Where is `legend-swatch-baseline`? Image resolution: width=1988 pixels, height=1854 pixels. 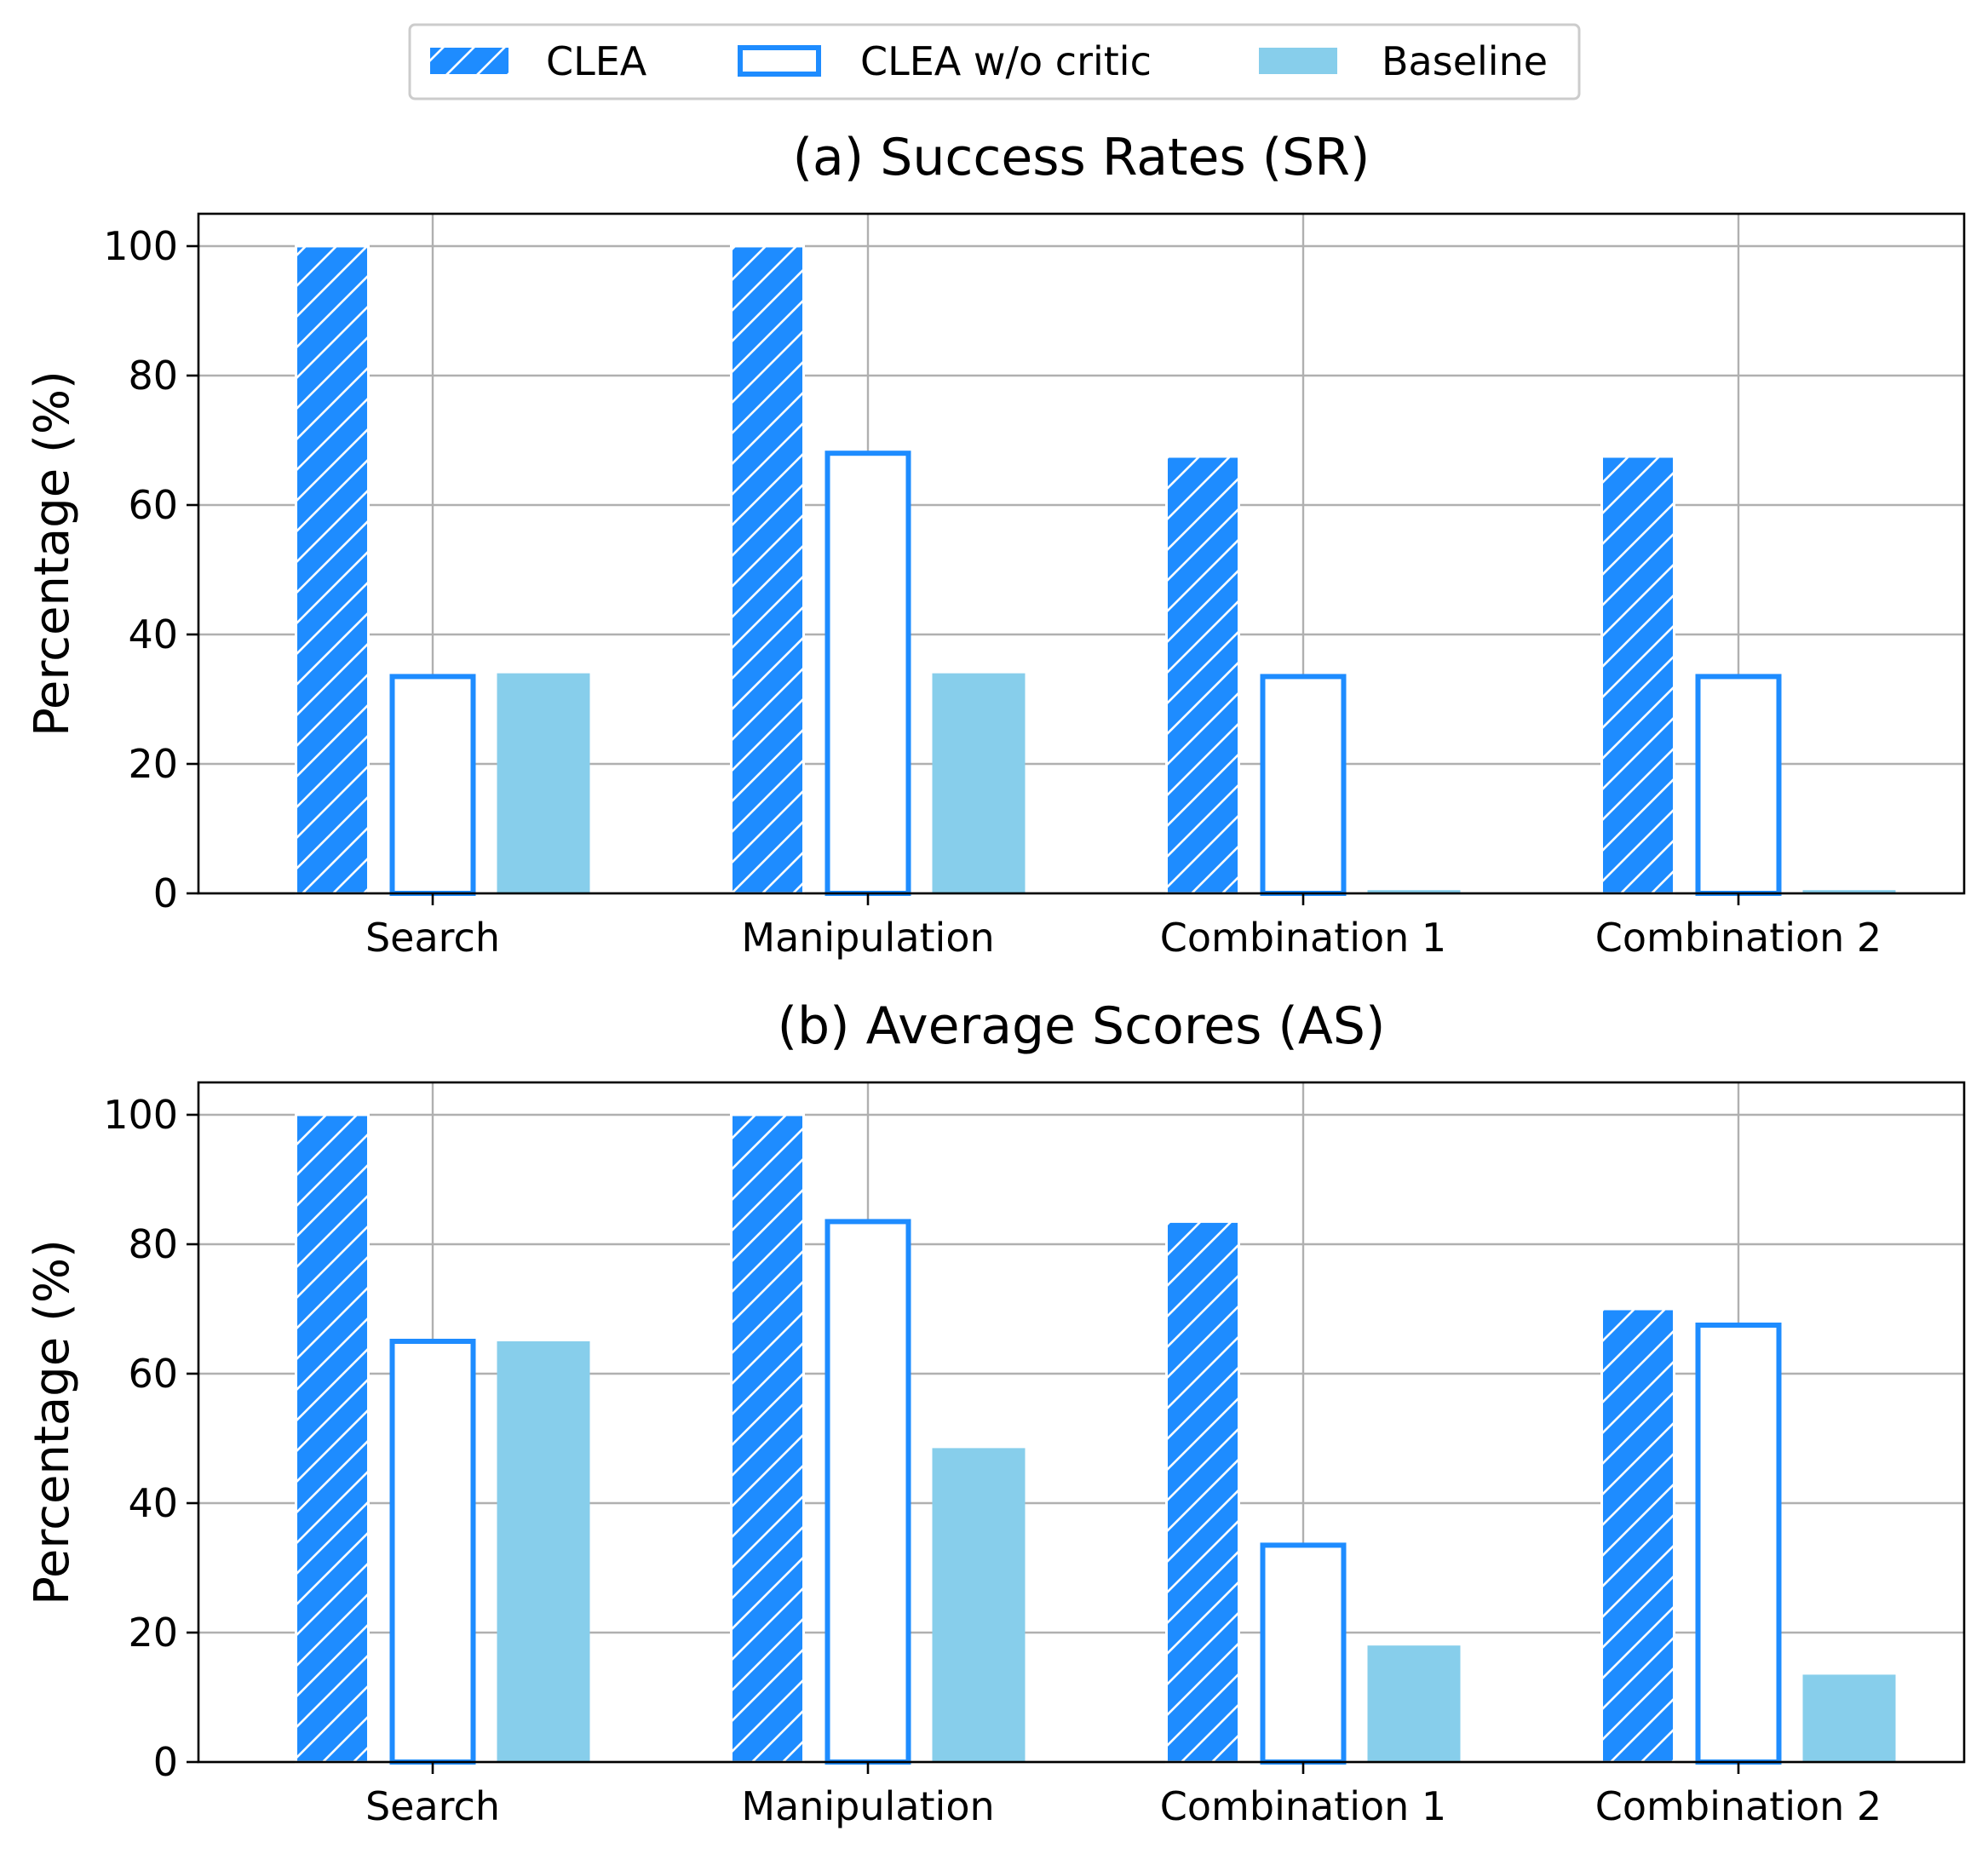 legend-swatch-baseline is located at coordinates (1298, 61).